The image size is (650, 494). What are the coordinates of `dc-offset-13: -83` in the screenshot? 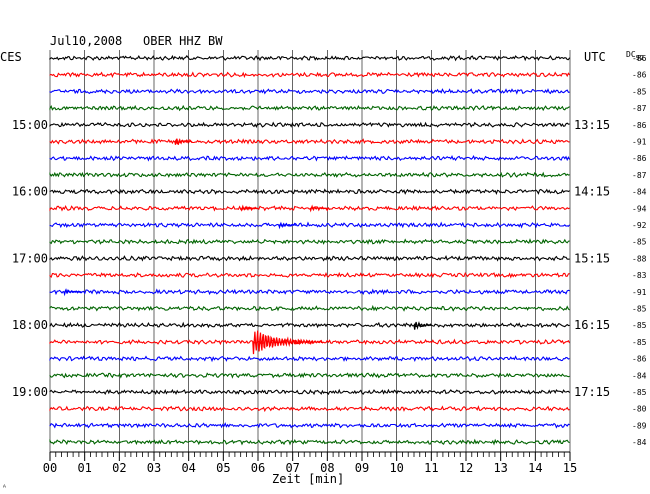 It's located at (639, 275).